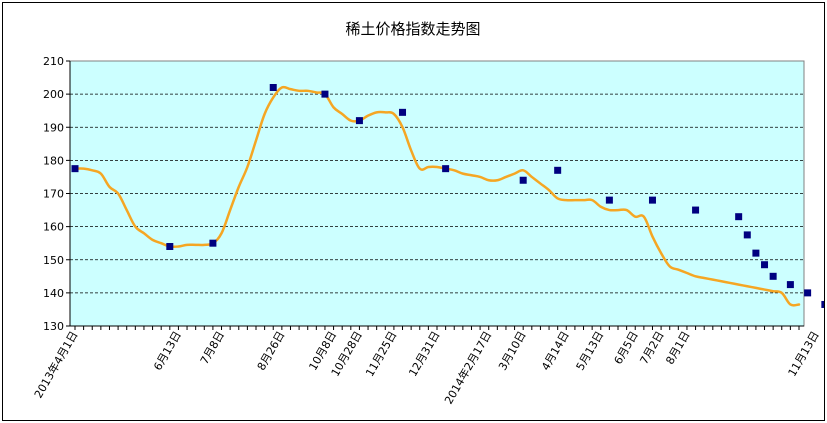  Describe the element at coordinates (53, 227) in the screenshot. I see `y-tick-label: 160` at that location.